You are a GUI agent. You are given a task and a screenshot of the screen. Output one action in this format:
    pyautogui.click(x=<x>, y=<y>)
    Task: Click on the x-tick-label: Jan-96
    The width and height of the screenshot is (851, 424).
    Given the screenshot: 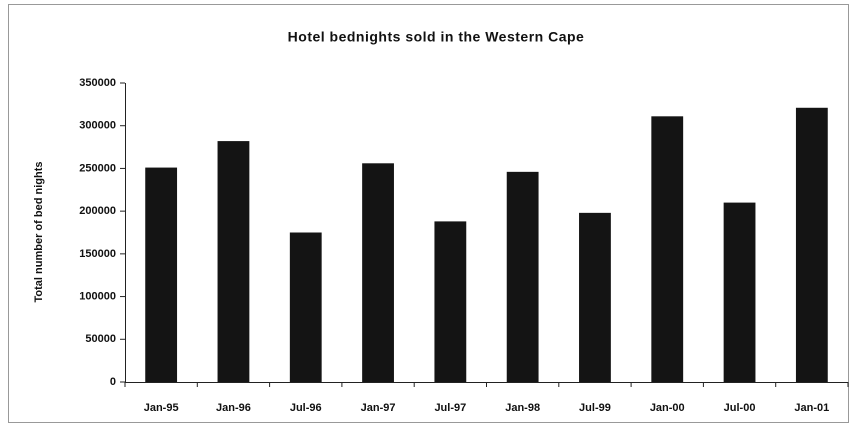 What is the action you would take?
    pyautogui.click(x=233, y=408)
    